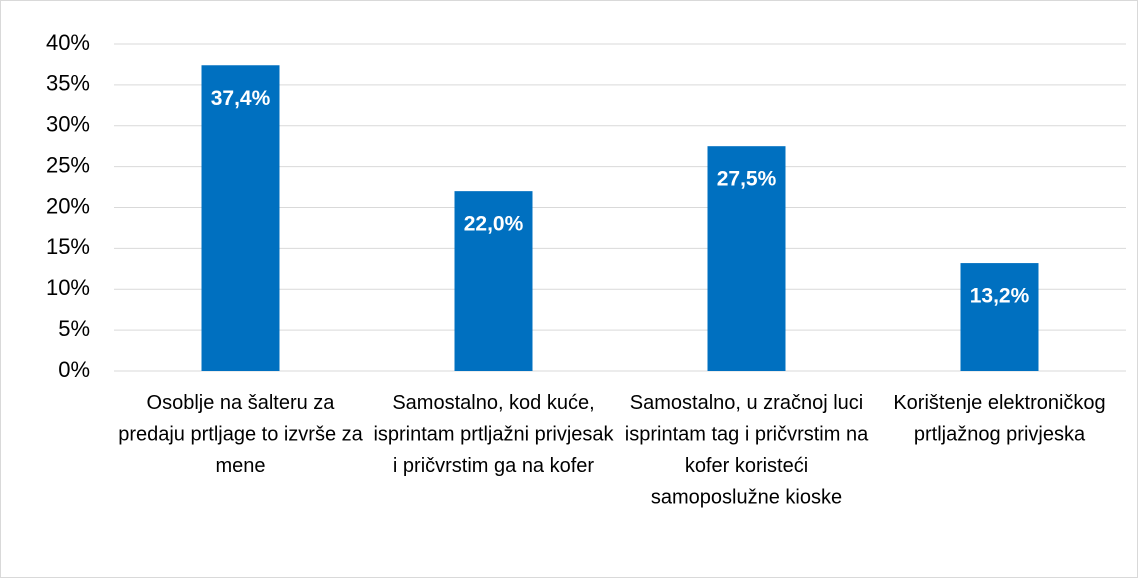 The height and width of the screenshot is (578, 1138). What do you see at coordinates (68, 287) in the screenshot?
I see `y-tick-label: 10%` at bounding box center [68, 287].